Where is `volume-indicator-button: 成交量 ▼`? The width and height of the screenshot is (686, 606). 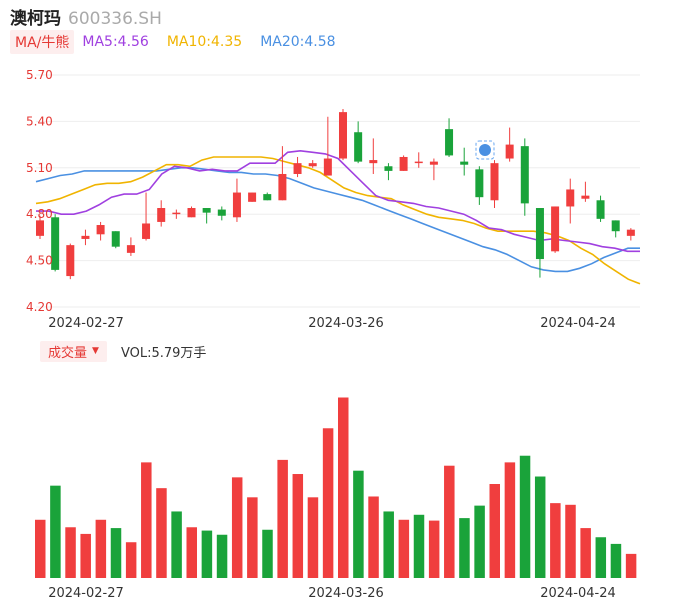 volume-indicator-button: 成交量 ▼ is located at coordinates (73, 351).